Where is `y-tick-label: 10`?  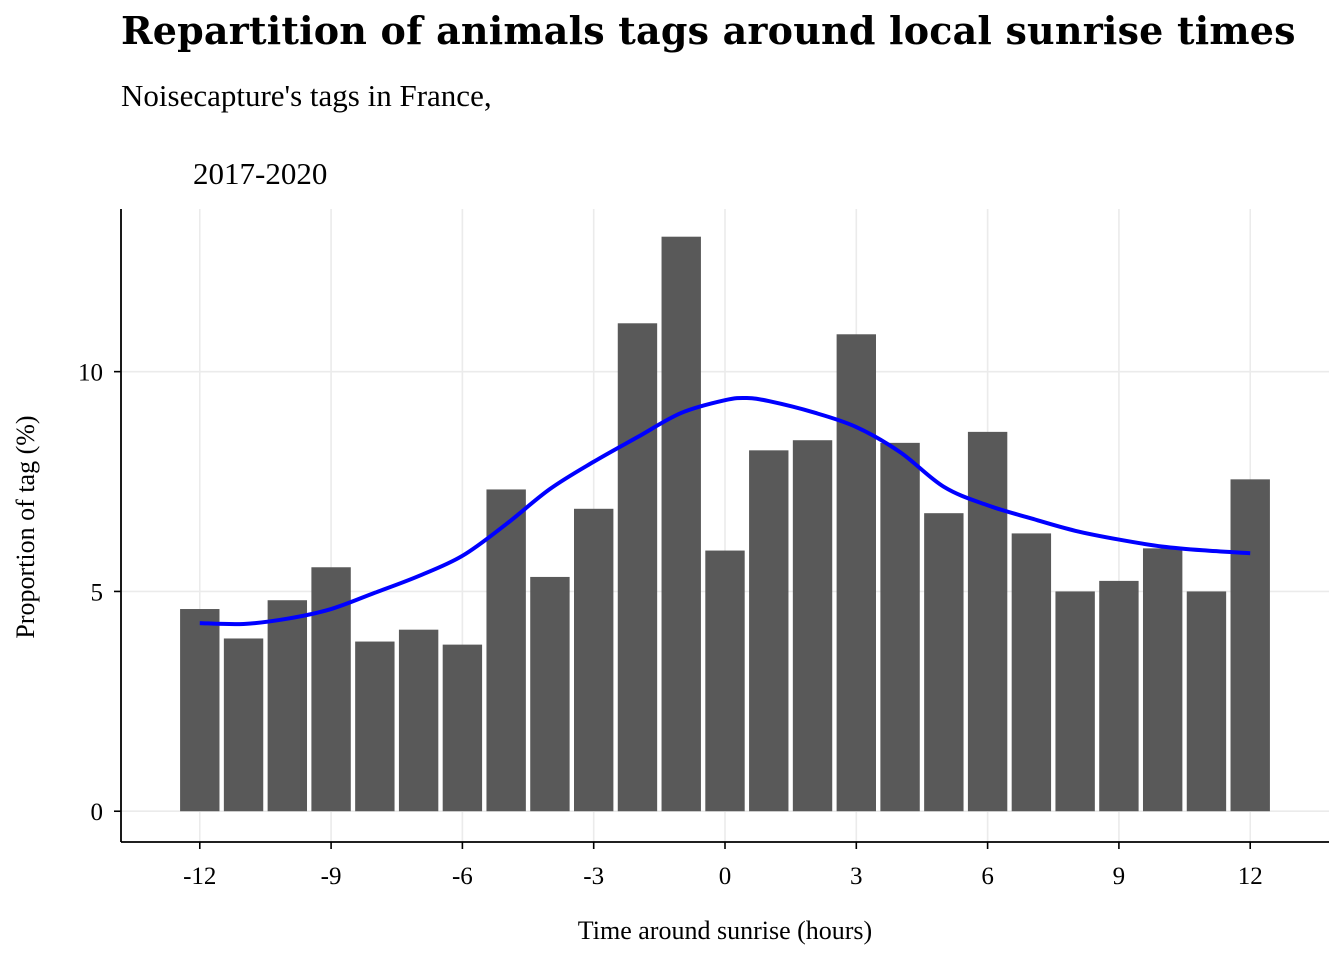
y-tick-label: 10 is located at coordinates (90, 373).